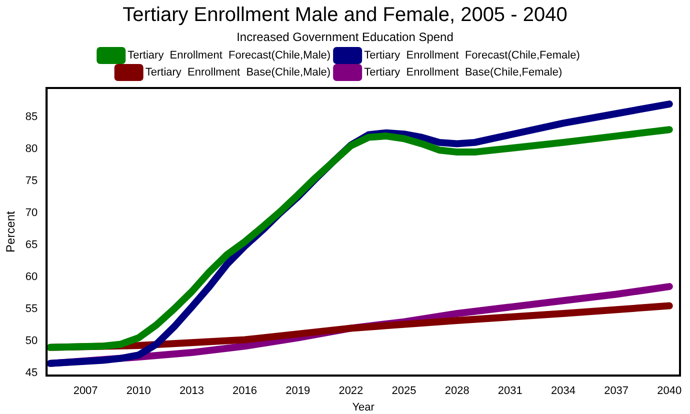  Describe the element at coordinates (669, 391) in the screenshot. I see `x-tick-label: 2040` at that location.